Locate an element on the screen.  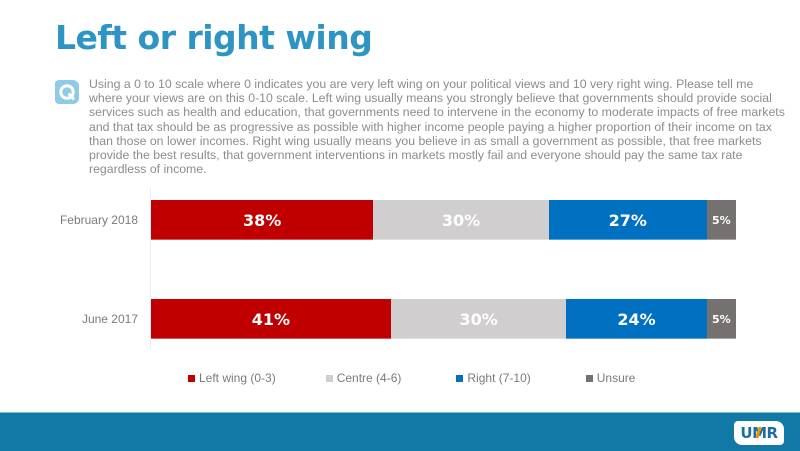
logo-letter: U is located at coordinates (746, 433).